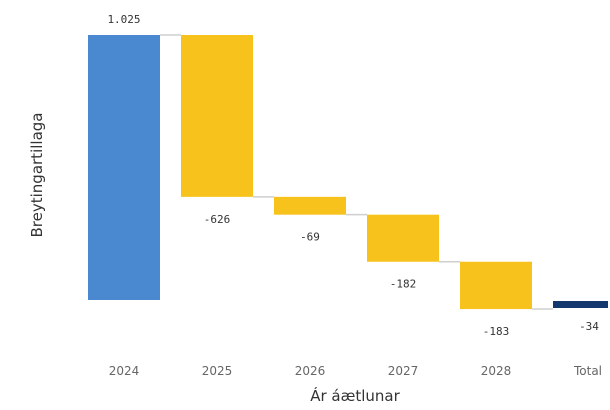 The image size is (610, 410). What do you see at coordinates (37, 175) in the screenshot?
I see `y-axis-title: Breytingartillaga` at bounding box center [37, 175].